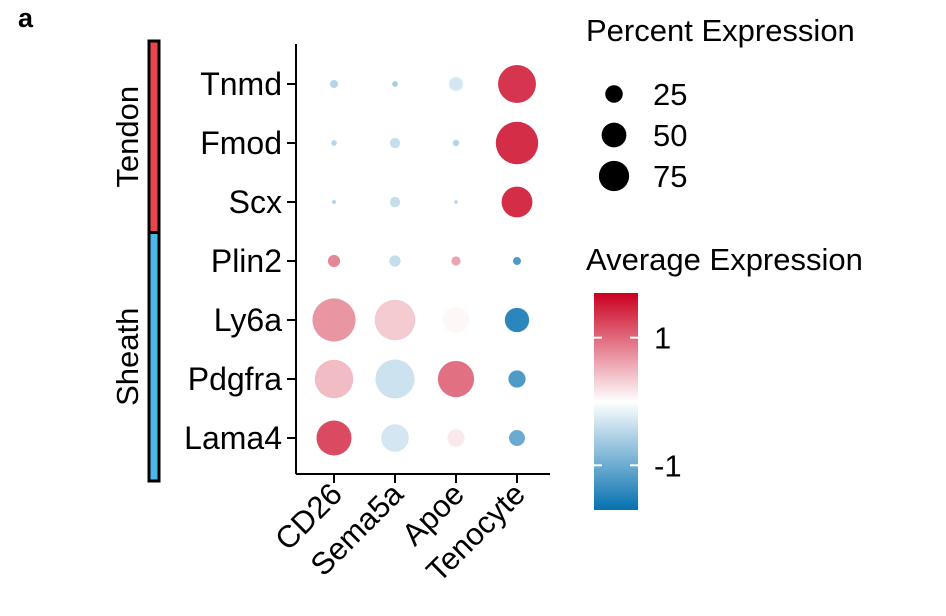  What do you see at coordinates (334, 261) in the screenshot?
I see `dot-plin2-cd26` at bounding box center [334, 261].